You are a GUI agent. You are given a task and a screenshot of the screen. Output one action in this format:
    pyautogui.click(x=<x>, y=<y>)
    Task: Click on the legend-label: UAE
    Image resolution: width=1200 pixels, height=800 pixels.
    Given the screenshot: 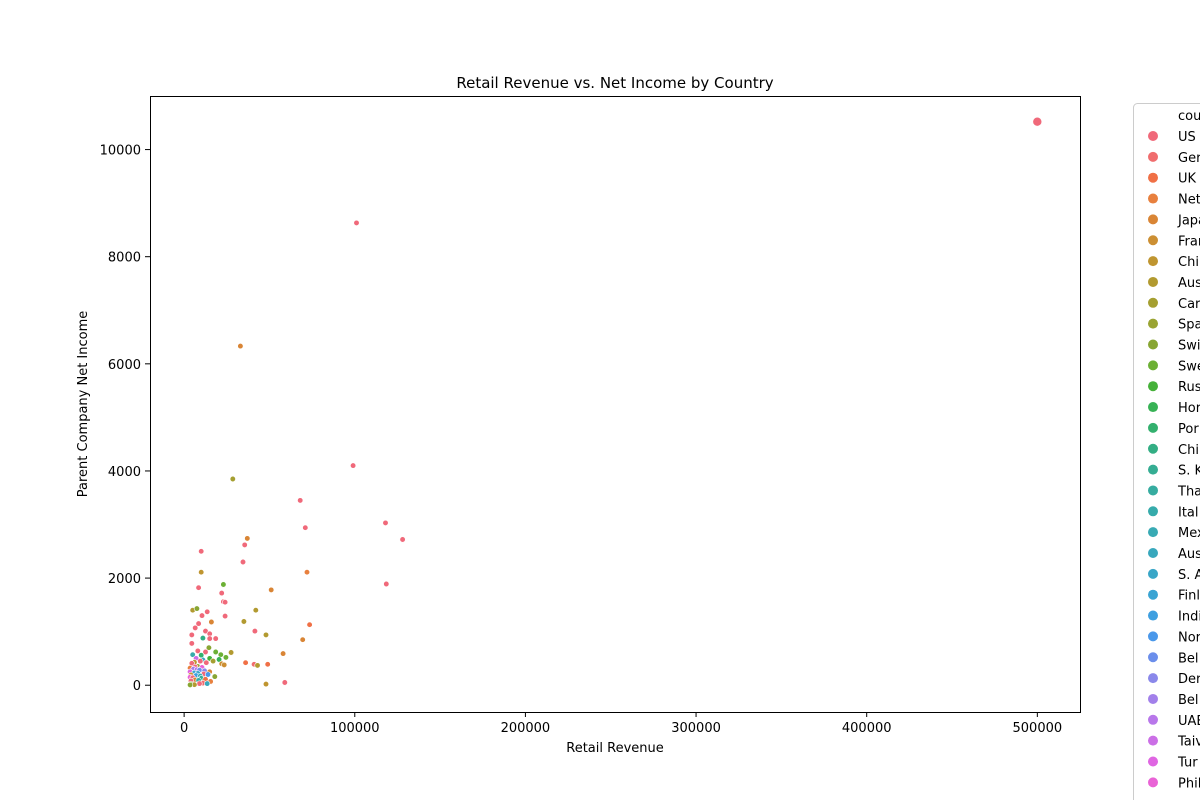 What is the action you would take?
    pyautogui.click(x=1189, y=721)
    